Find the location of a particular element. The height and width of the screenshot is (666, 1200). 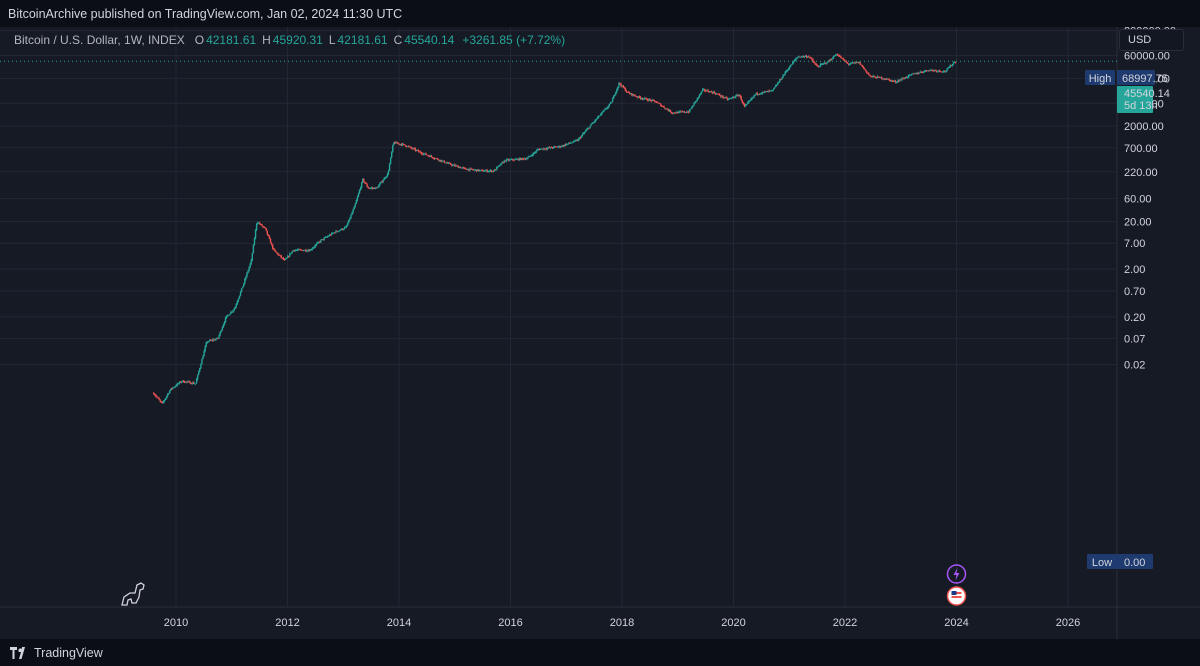

lightning-bolt-icon is located at coordinates (956, 574).